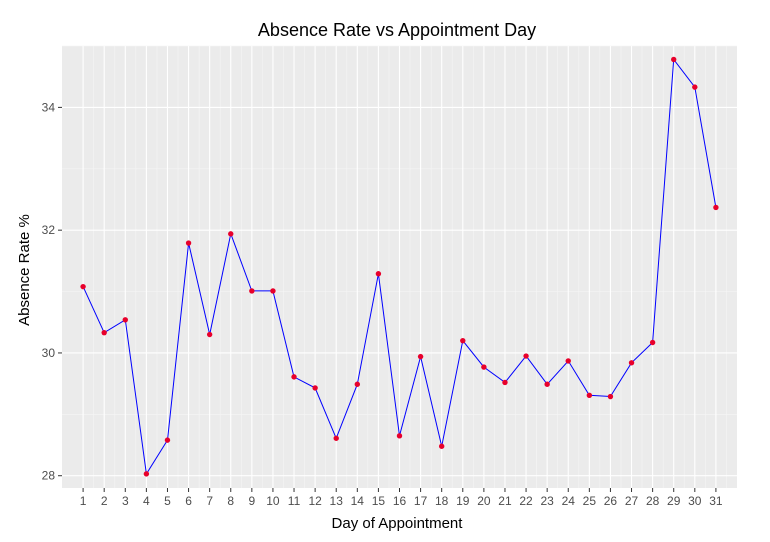  What do you see at coordinates (632, 501) in the screenshot?
I see `x-tick-label: 27` at bounding box center [632, 501].